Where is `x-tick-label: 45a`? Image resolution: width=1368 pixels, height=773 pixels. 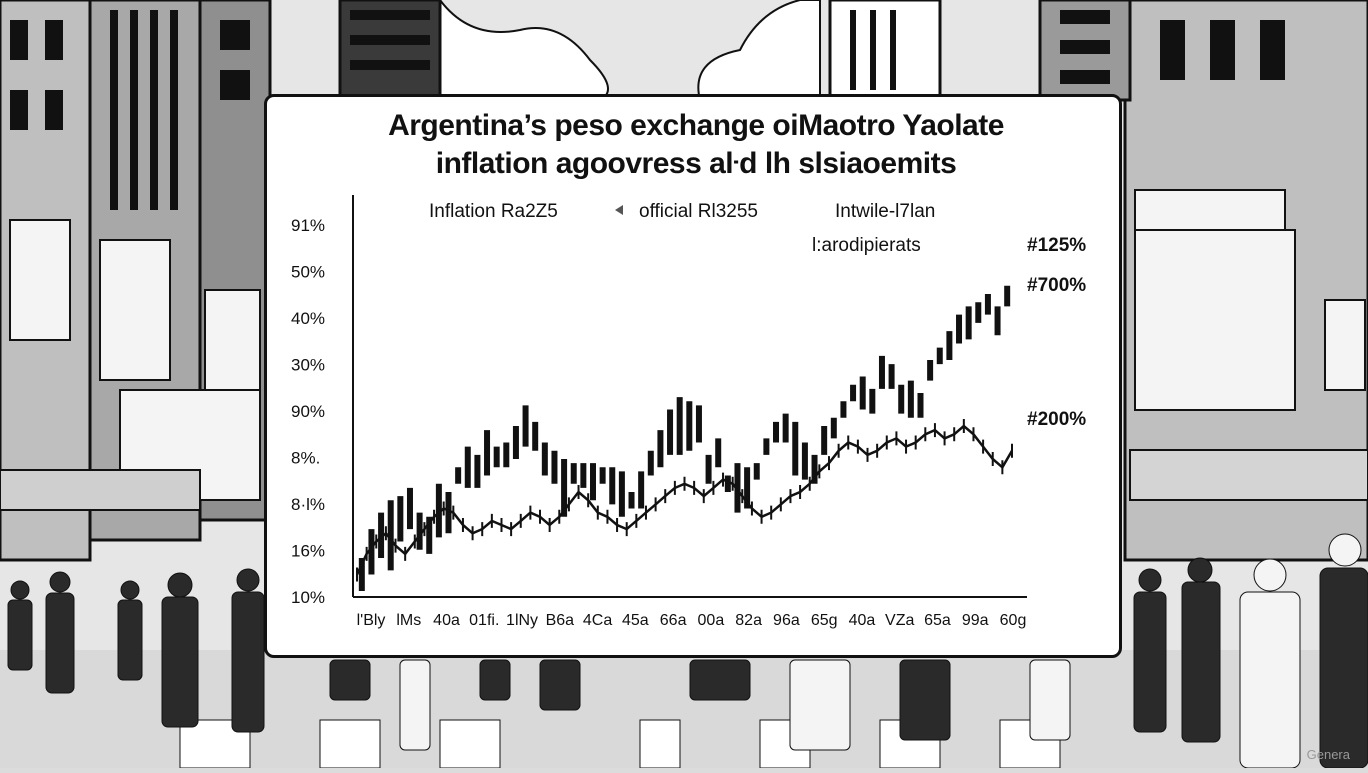 x-tick-label: 45a is located at coordinates (635, 620).